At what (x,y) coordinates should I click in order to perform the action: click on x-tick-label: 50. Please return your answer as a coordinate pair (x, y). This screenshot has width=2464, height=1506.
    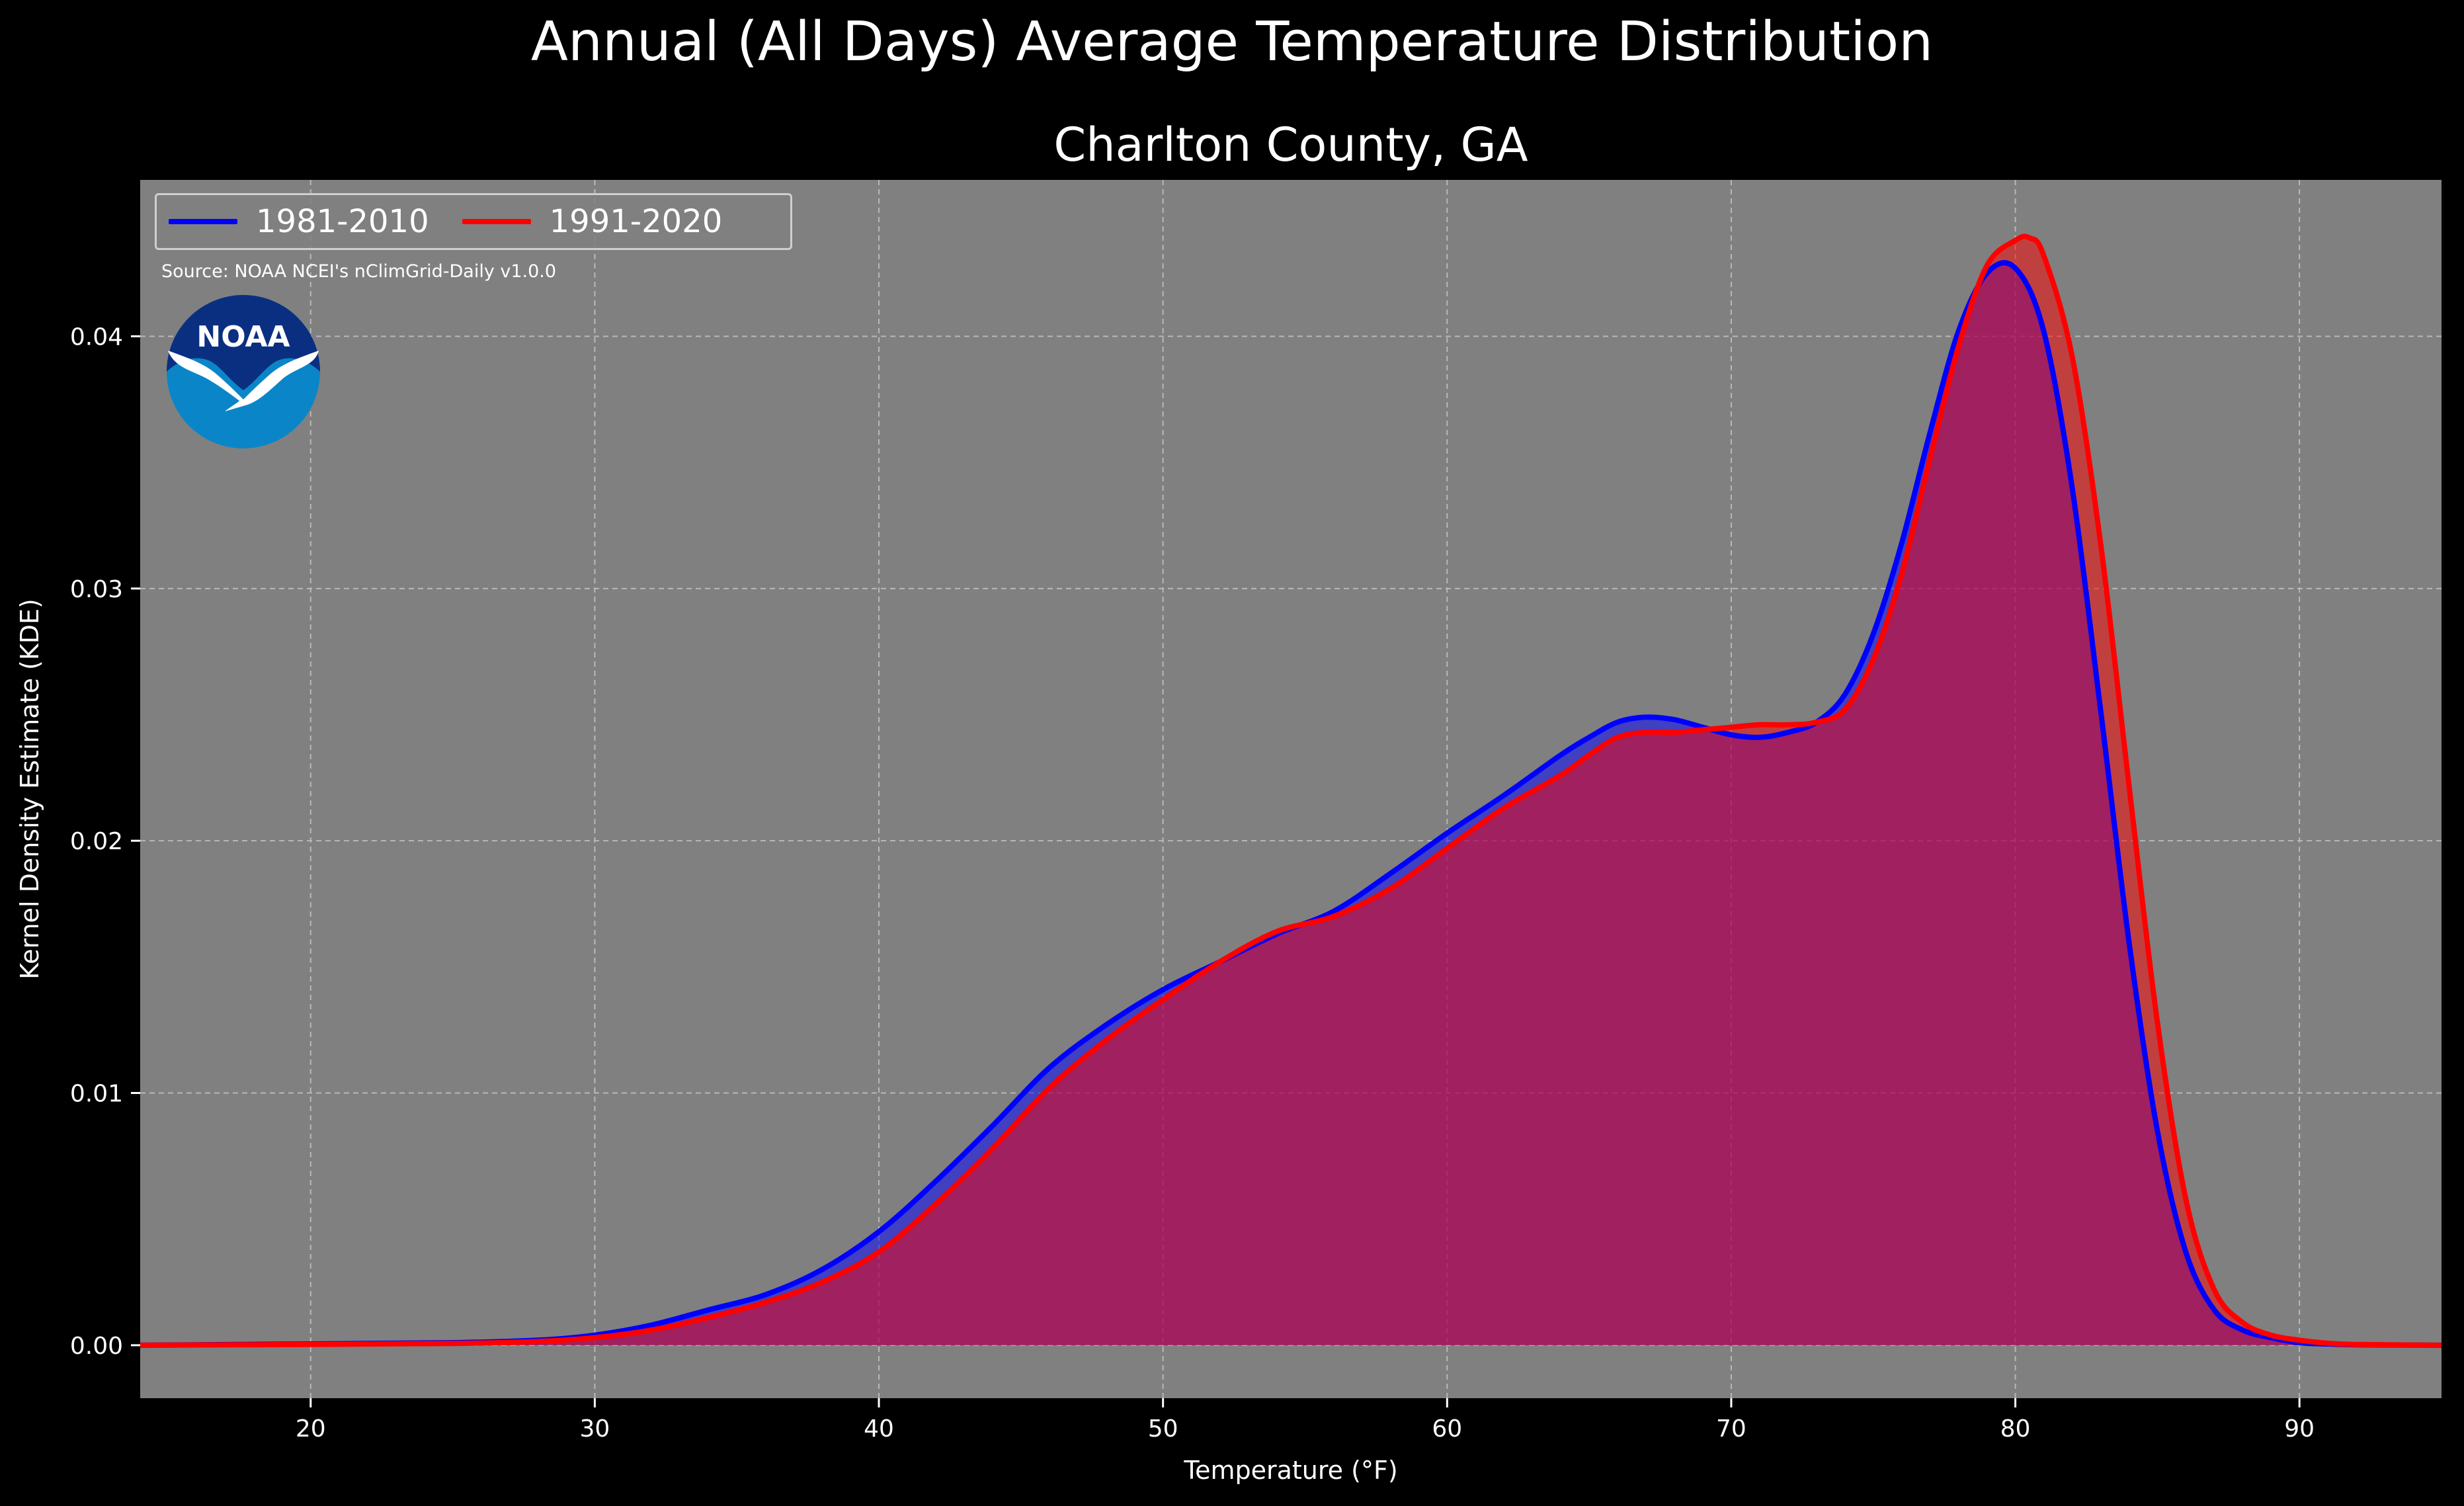
    Looking at the image, I should click on (1163, 1429).